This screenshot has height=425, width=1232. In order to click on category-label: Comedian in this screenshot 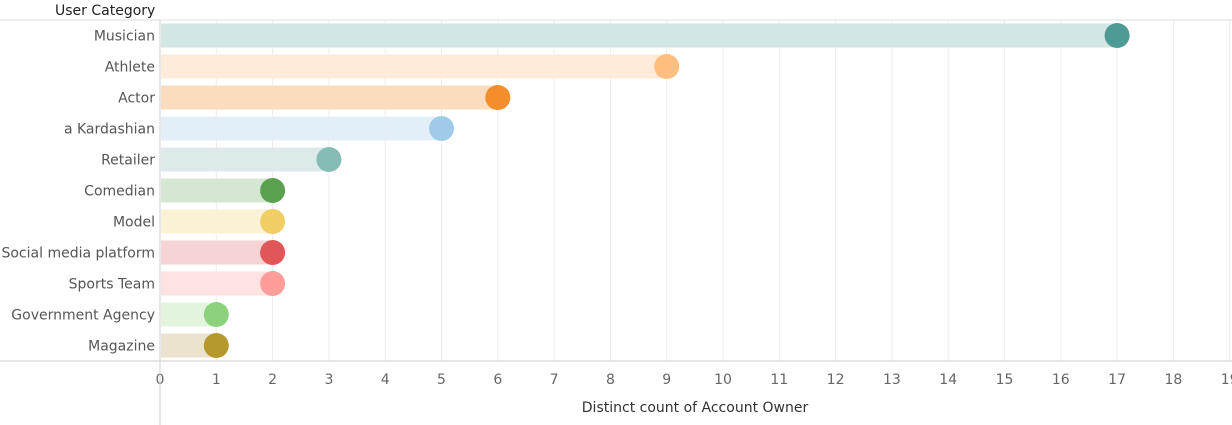, I will do `click(119, 192)`.